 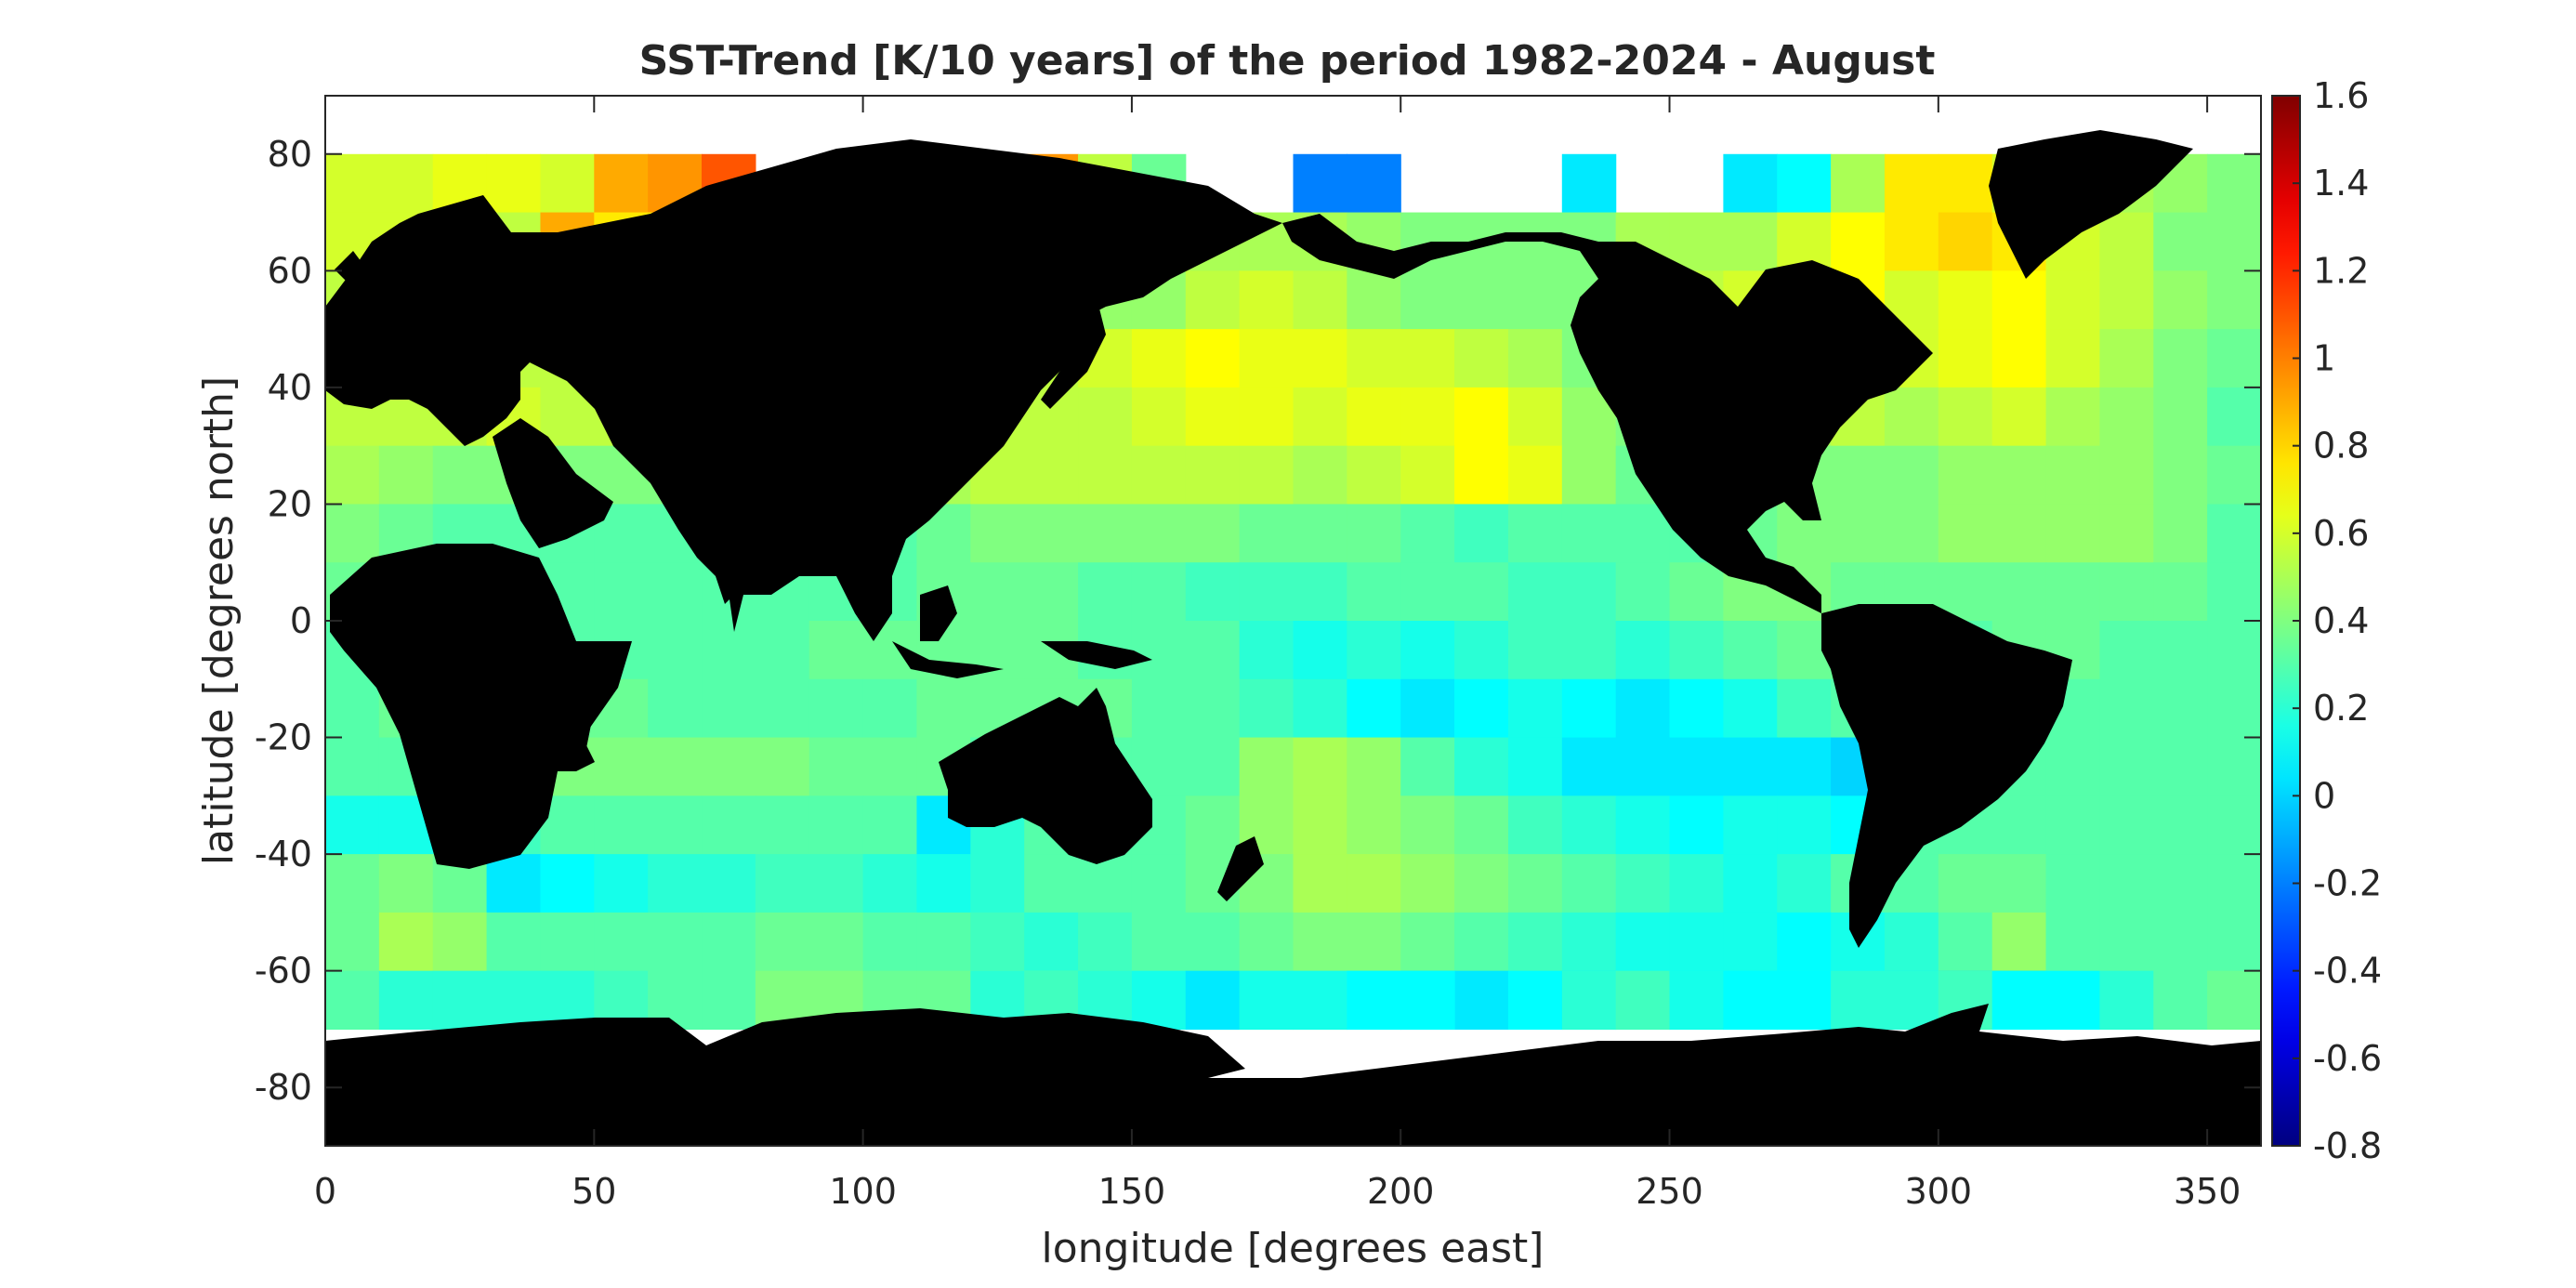 What do you see at coordinates (2341, 95) in the screenshot?
I see `colorbar-tick-label: 1.6` at bounding box center [2341, 95].